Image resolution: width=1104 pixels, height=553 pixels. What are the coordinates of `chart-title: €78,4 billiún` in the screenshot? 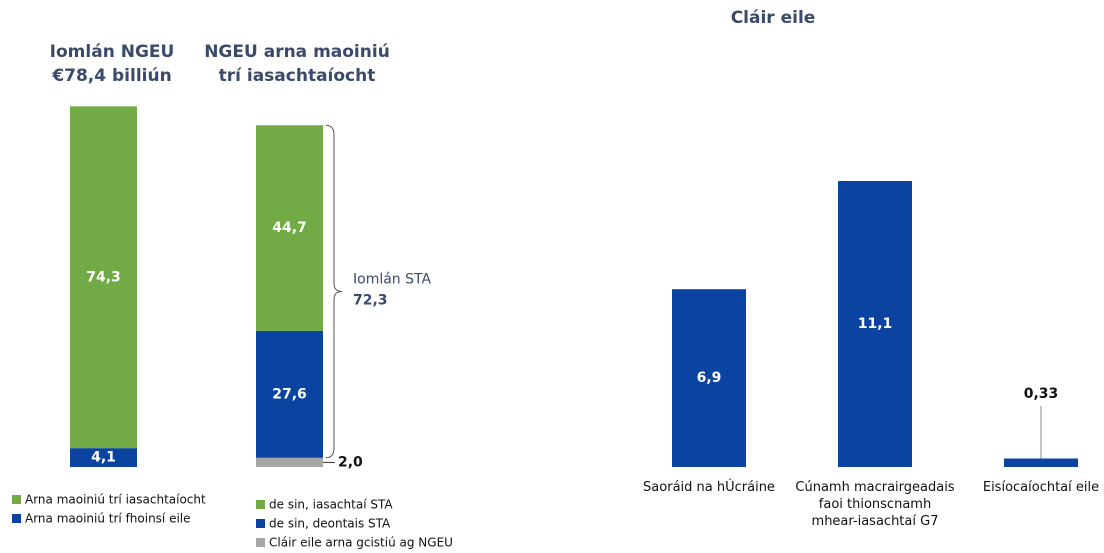 It's located at (111, 76).